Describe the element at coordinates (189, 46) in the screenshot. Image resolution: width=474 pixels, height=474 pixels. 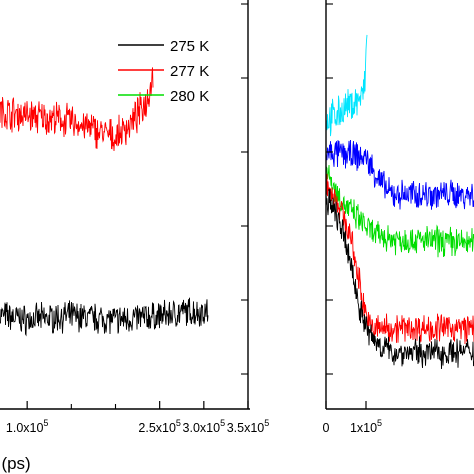
I see `legend-label-275k: 275 K` at that location.